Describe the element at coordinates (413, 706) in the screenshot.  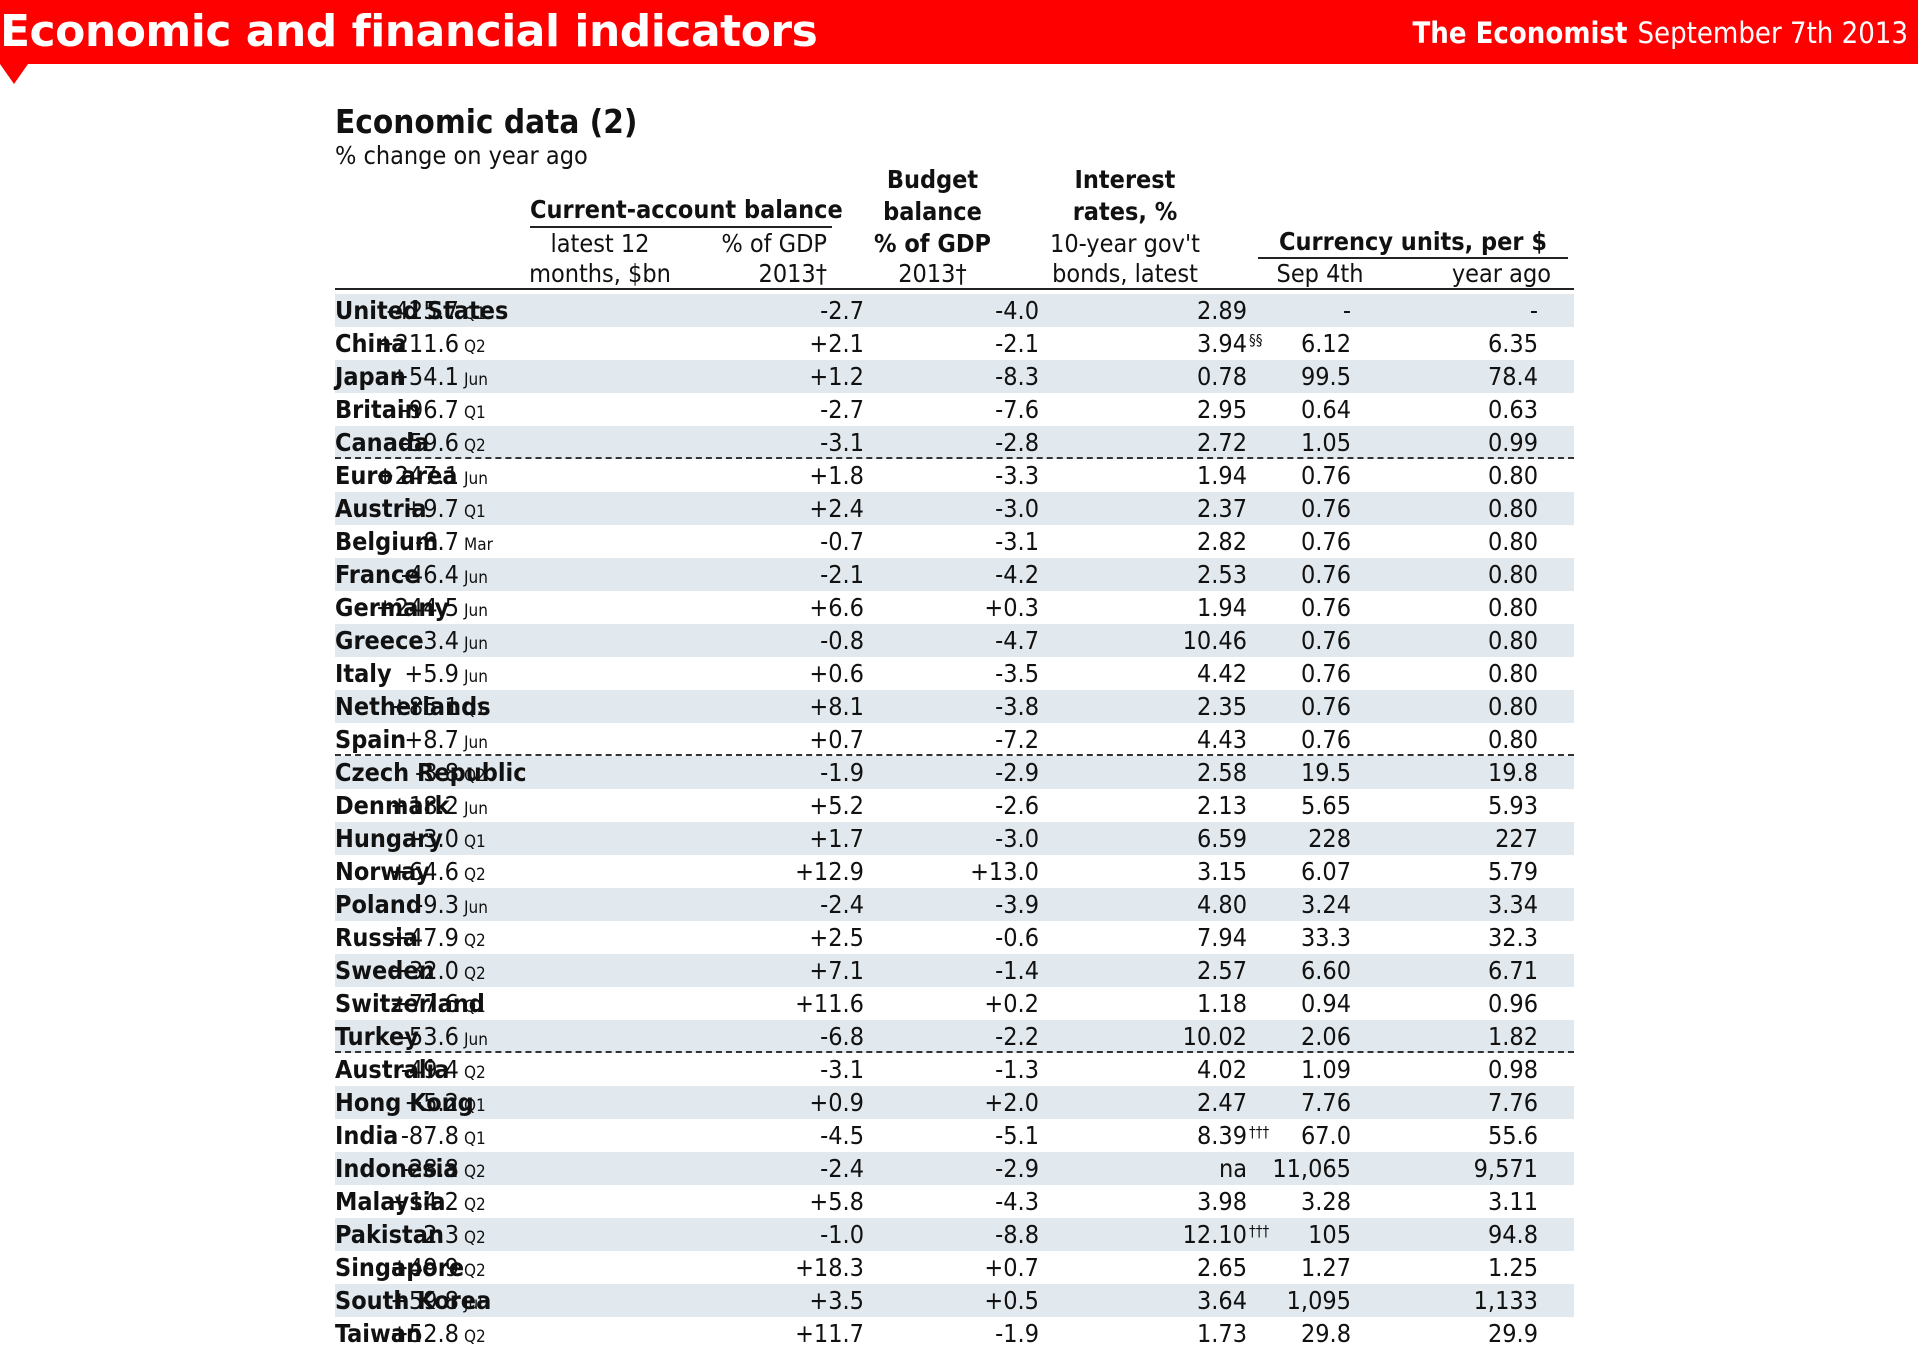
I see `country-name: Netherlands` at that location.